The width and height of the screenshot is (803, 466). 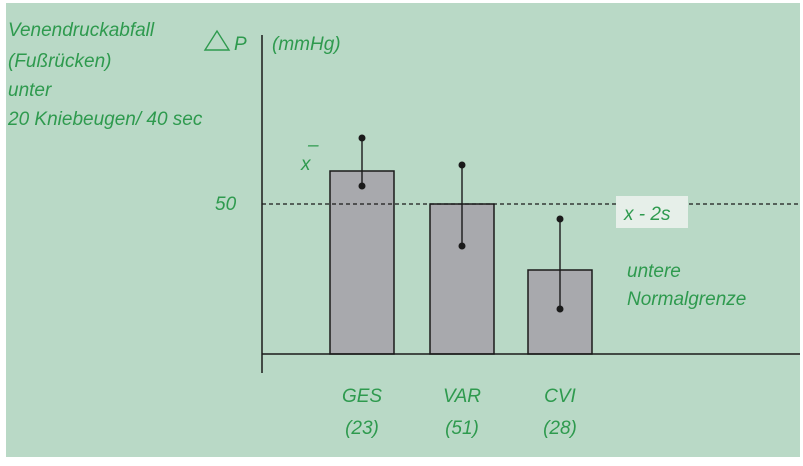 What do you see at coordinates (560, 396) in the screenshot?
I see `x-tick-label: CVI` at bounding box center [560, 396].